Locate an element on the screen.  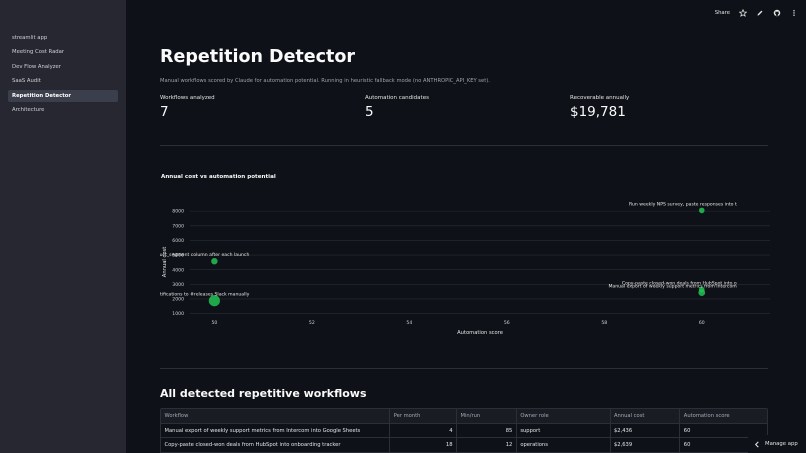
y-tick-label: 6000 is located at coordinates (178, 241).